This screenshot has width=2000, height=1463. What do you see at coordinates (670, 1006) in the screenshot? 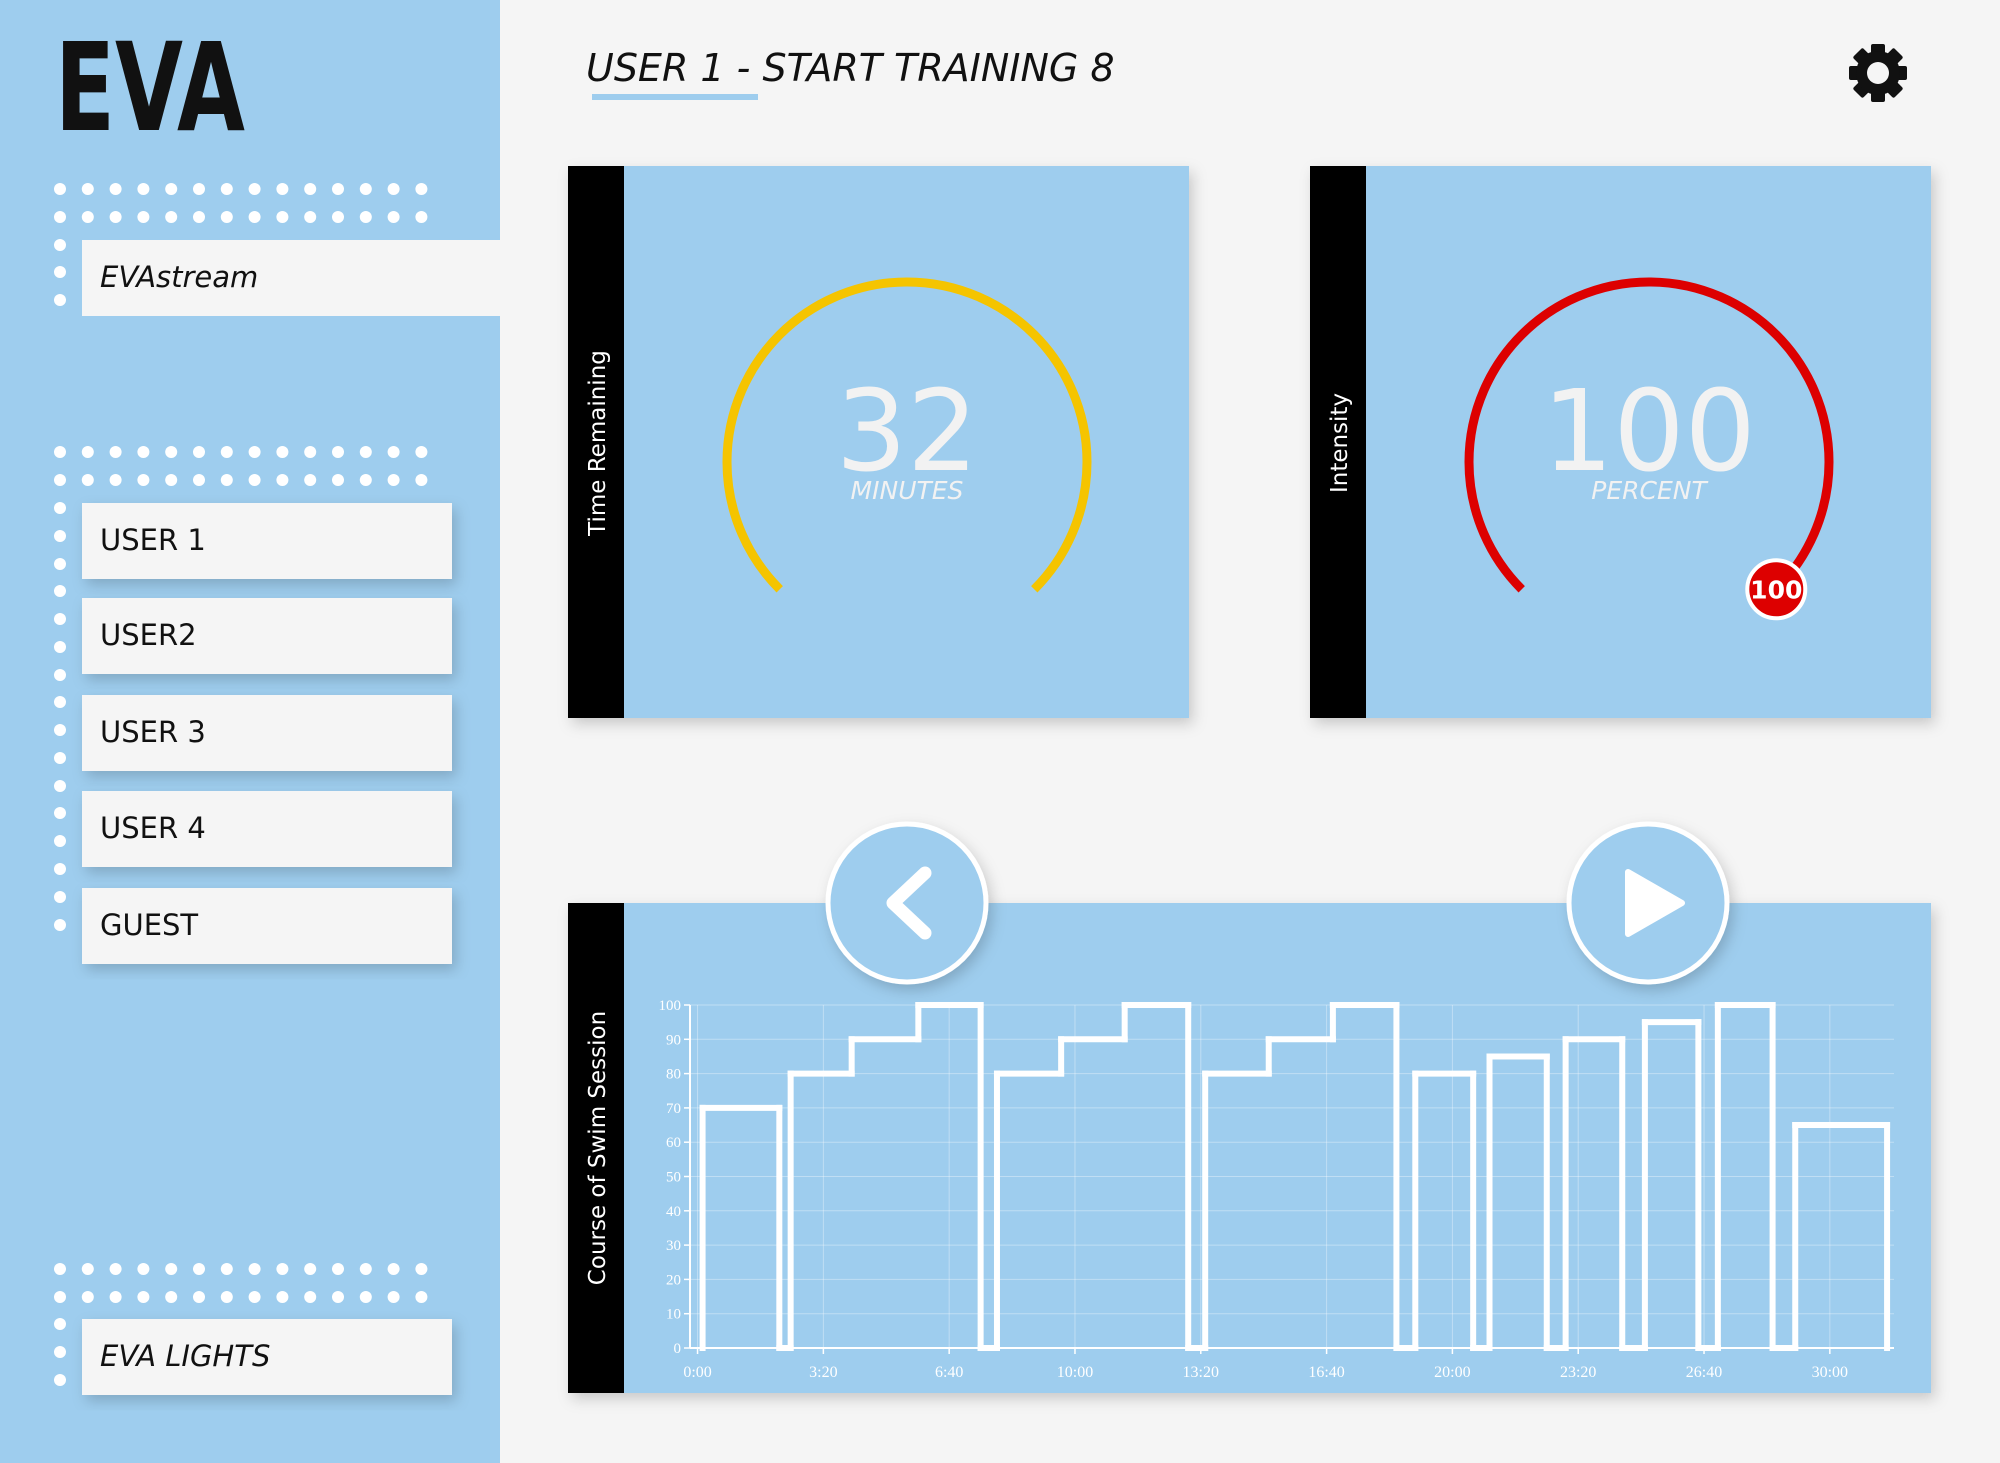
I see `y-tick-label: 100` at bounding box center [670, 1006].